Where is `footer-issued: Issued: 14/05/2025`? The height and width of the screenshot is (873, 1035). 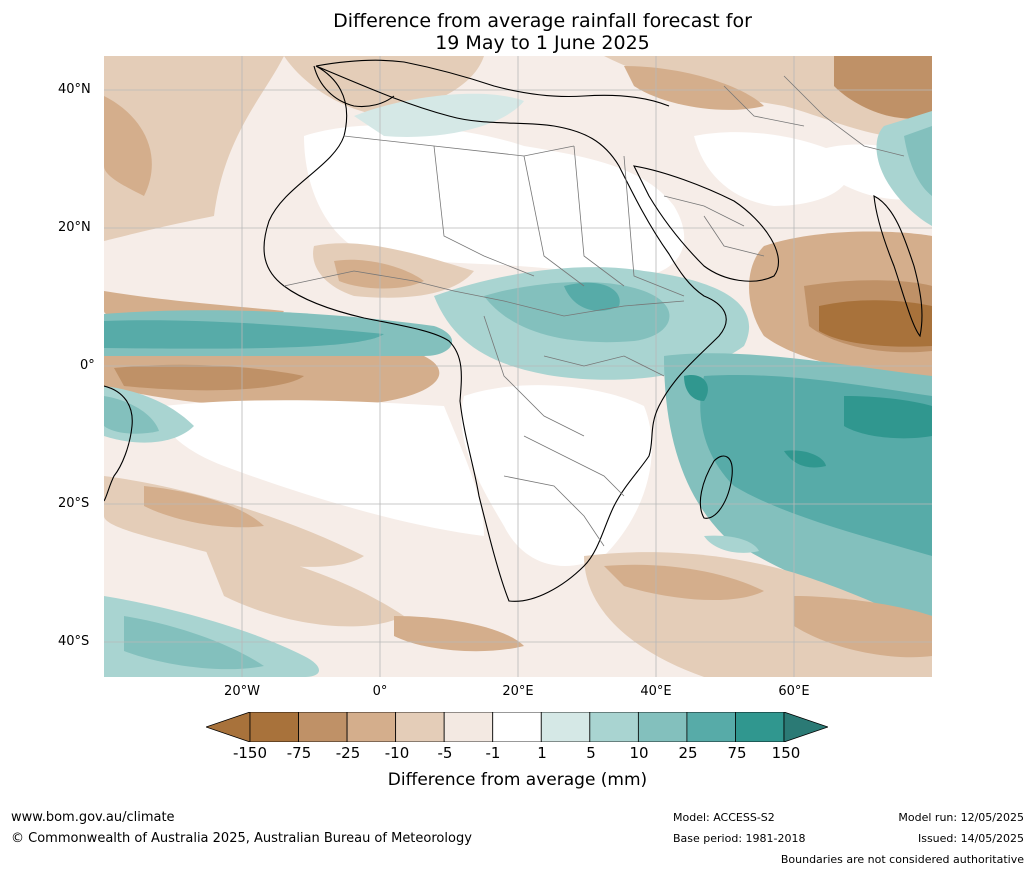
footer-issued: Issued: 14/05/2025 is located at coordinates (970, 838).